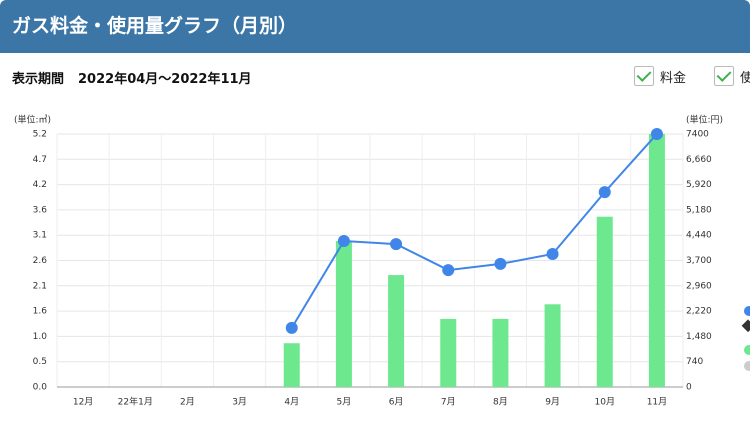  Describe the element at coordinates (699, 236) in the screenshot. I see `y2-tick-label: 4,440` at that location.